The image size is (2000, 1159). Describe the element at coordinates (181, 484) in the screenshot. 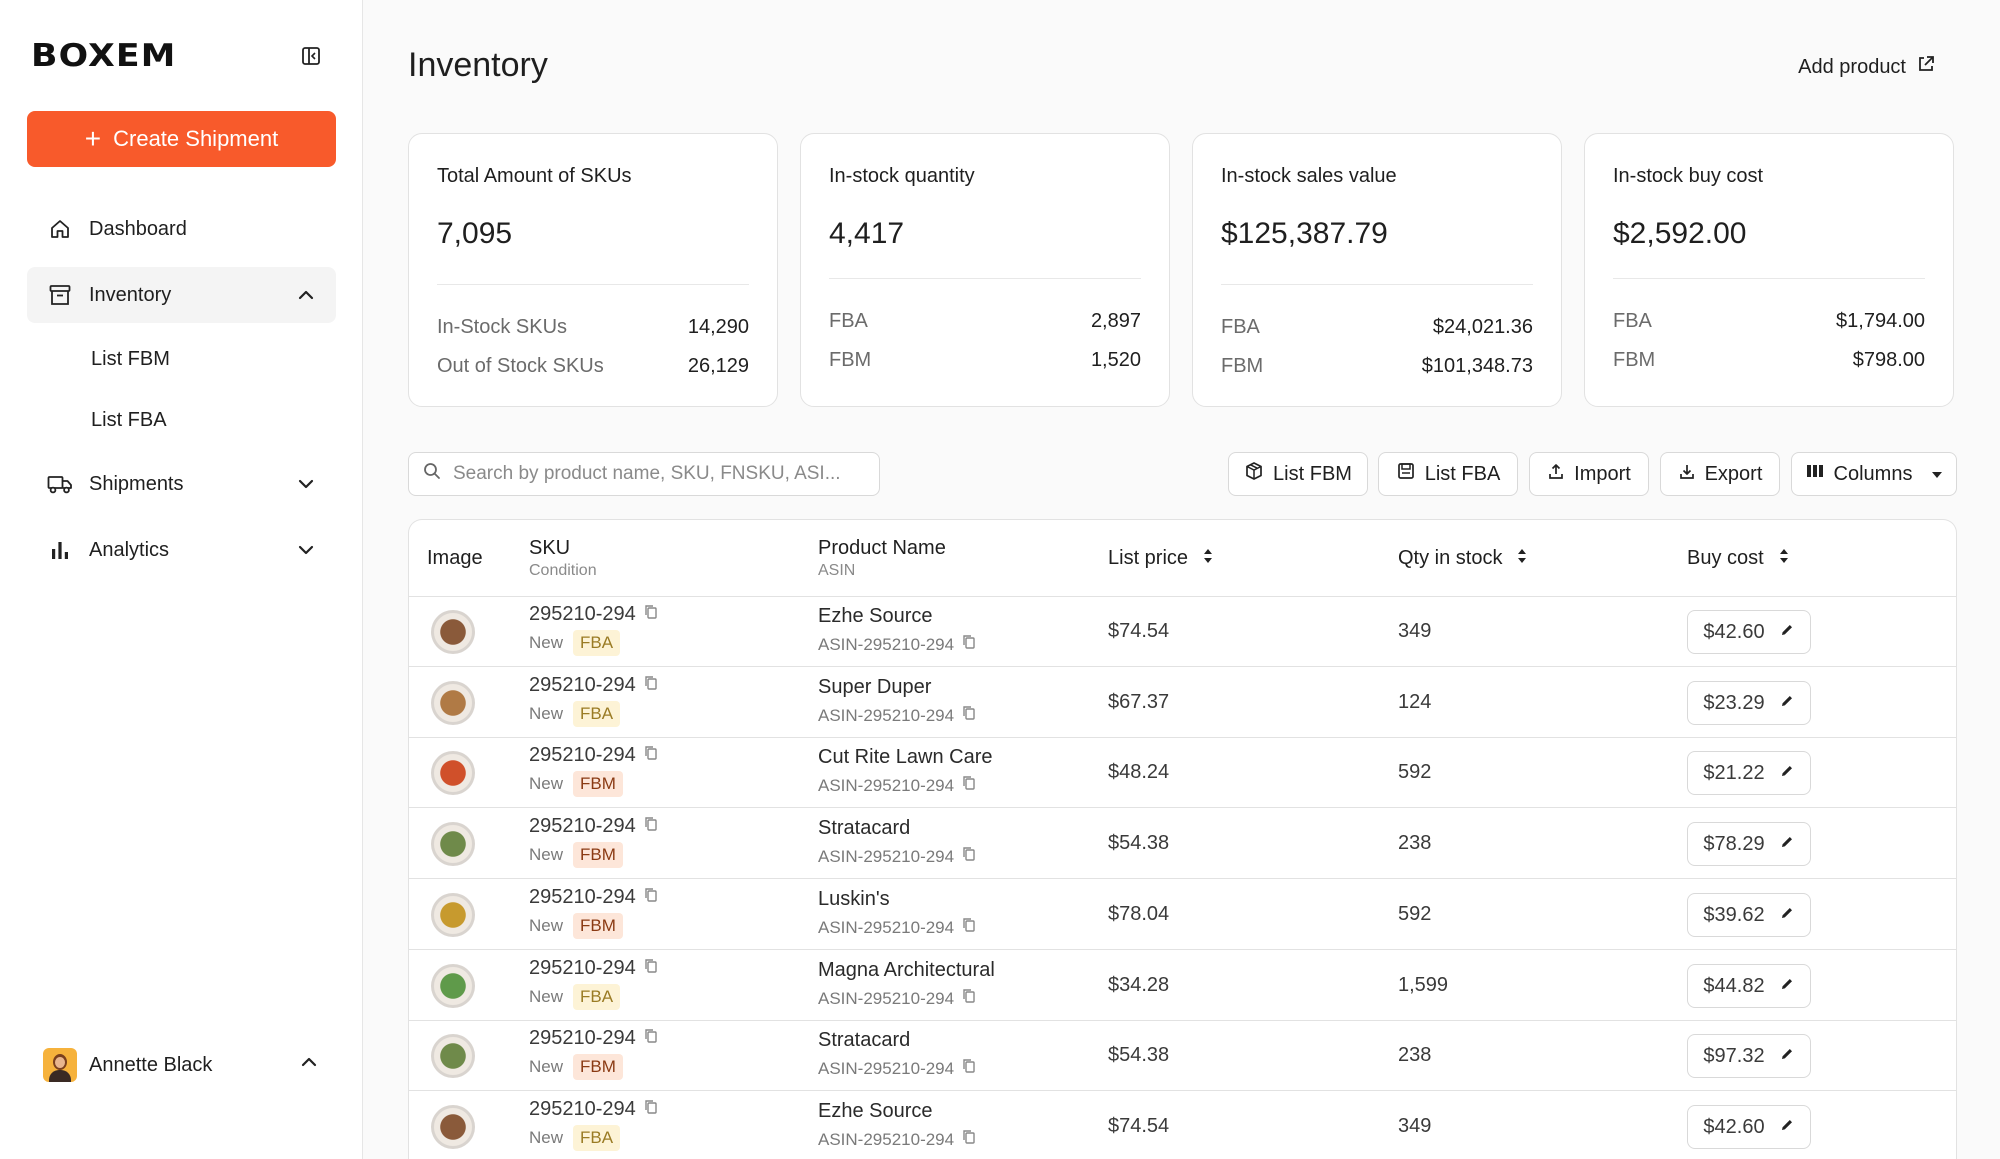

I see `sidebar-item-shipments: Shipments` at that location.